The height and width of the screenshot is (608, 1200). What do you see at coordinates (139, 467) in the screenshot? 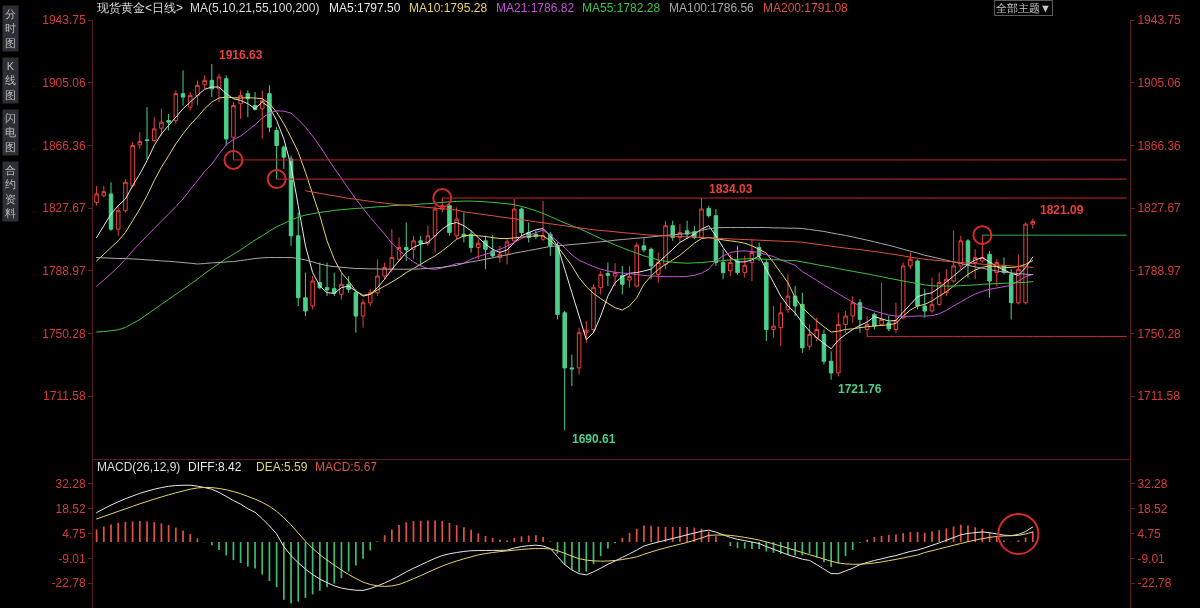
I see `legend-title: MACD(26,12,9)` at bounding box center [139, 467].